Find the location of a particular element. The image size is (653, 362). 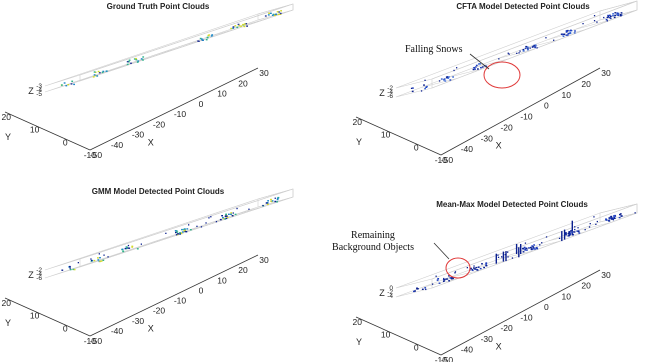

axis-lines is located at coordinates (131, 295).